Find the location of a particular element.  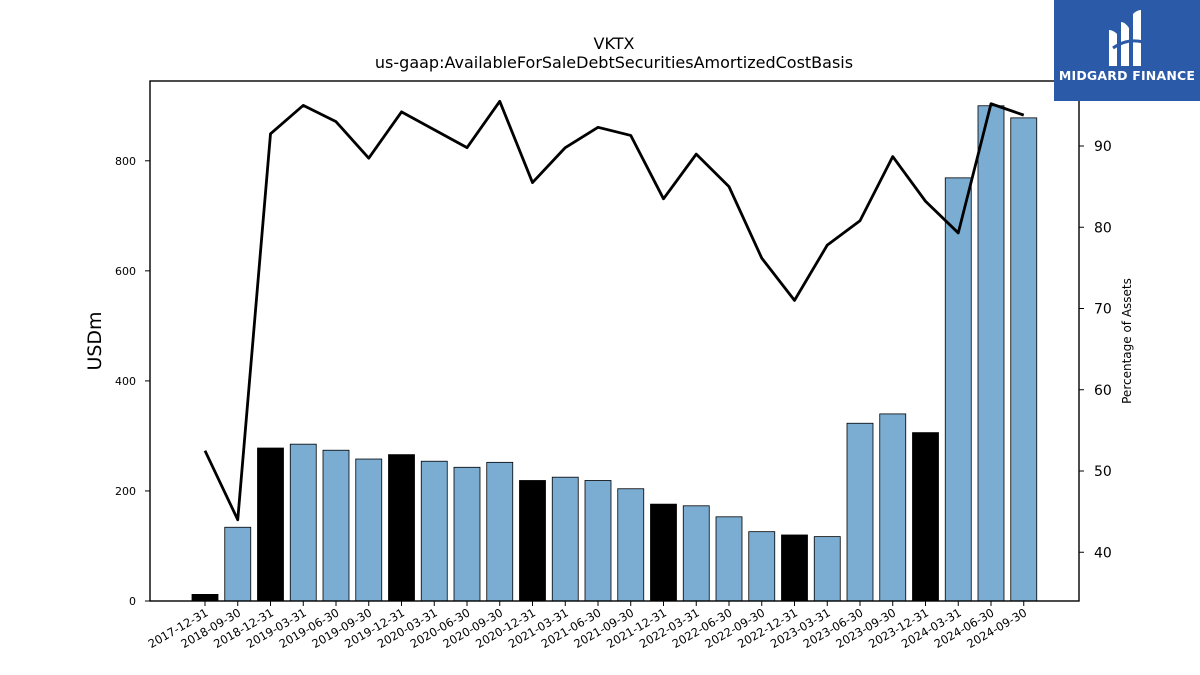

y-tick-label: 600 is located at coordinates (125, 271).